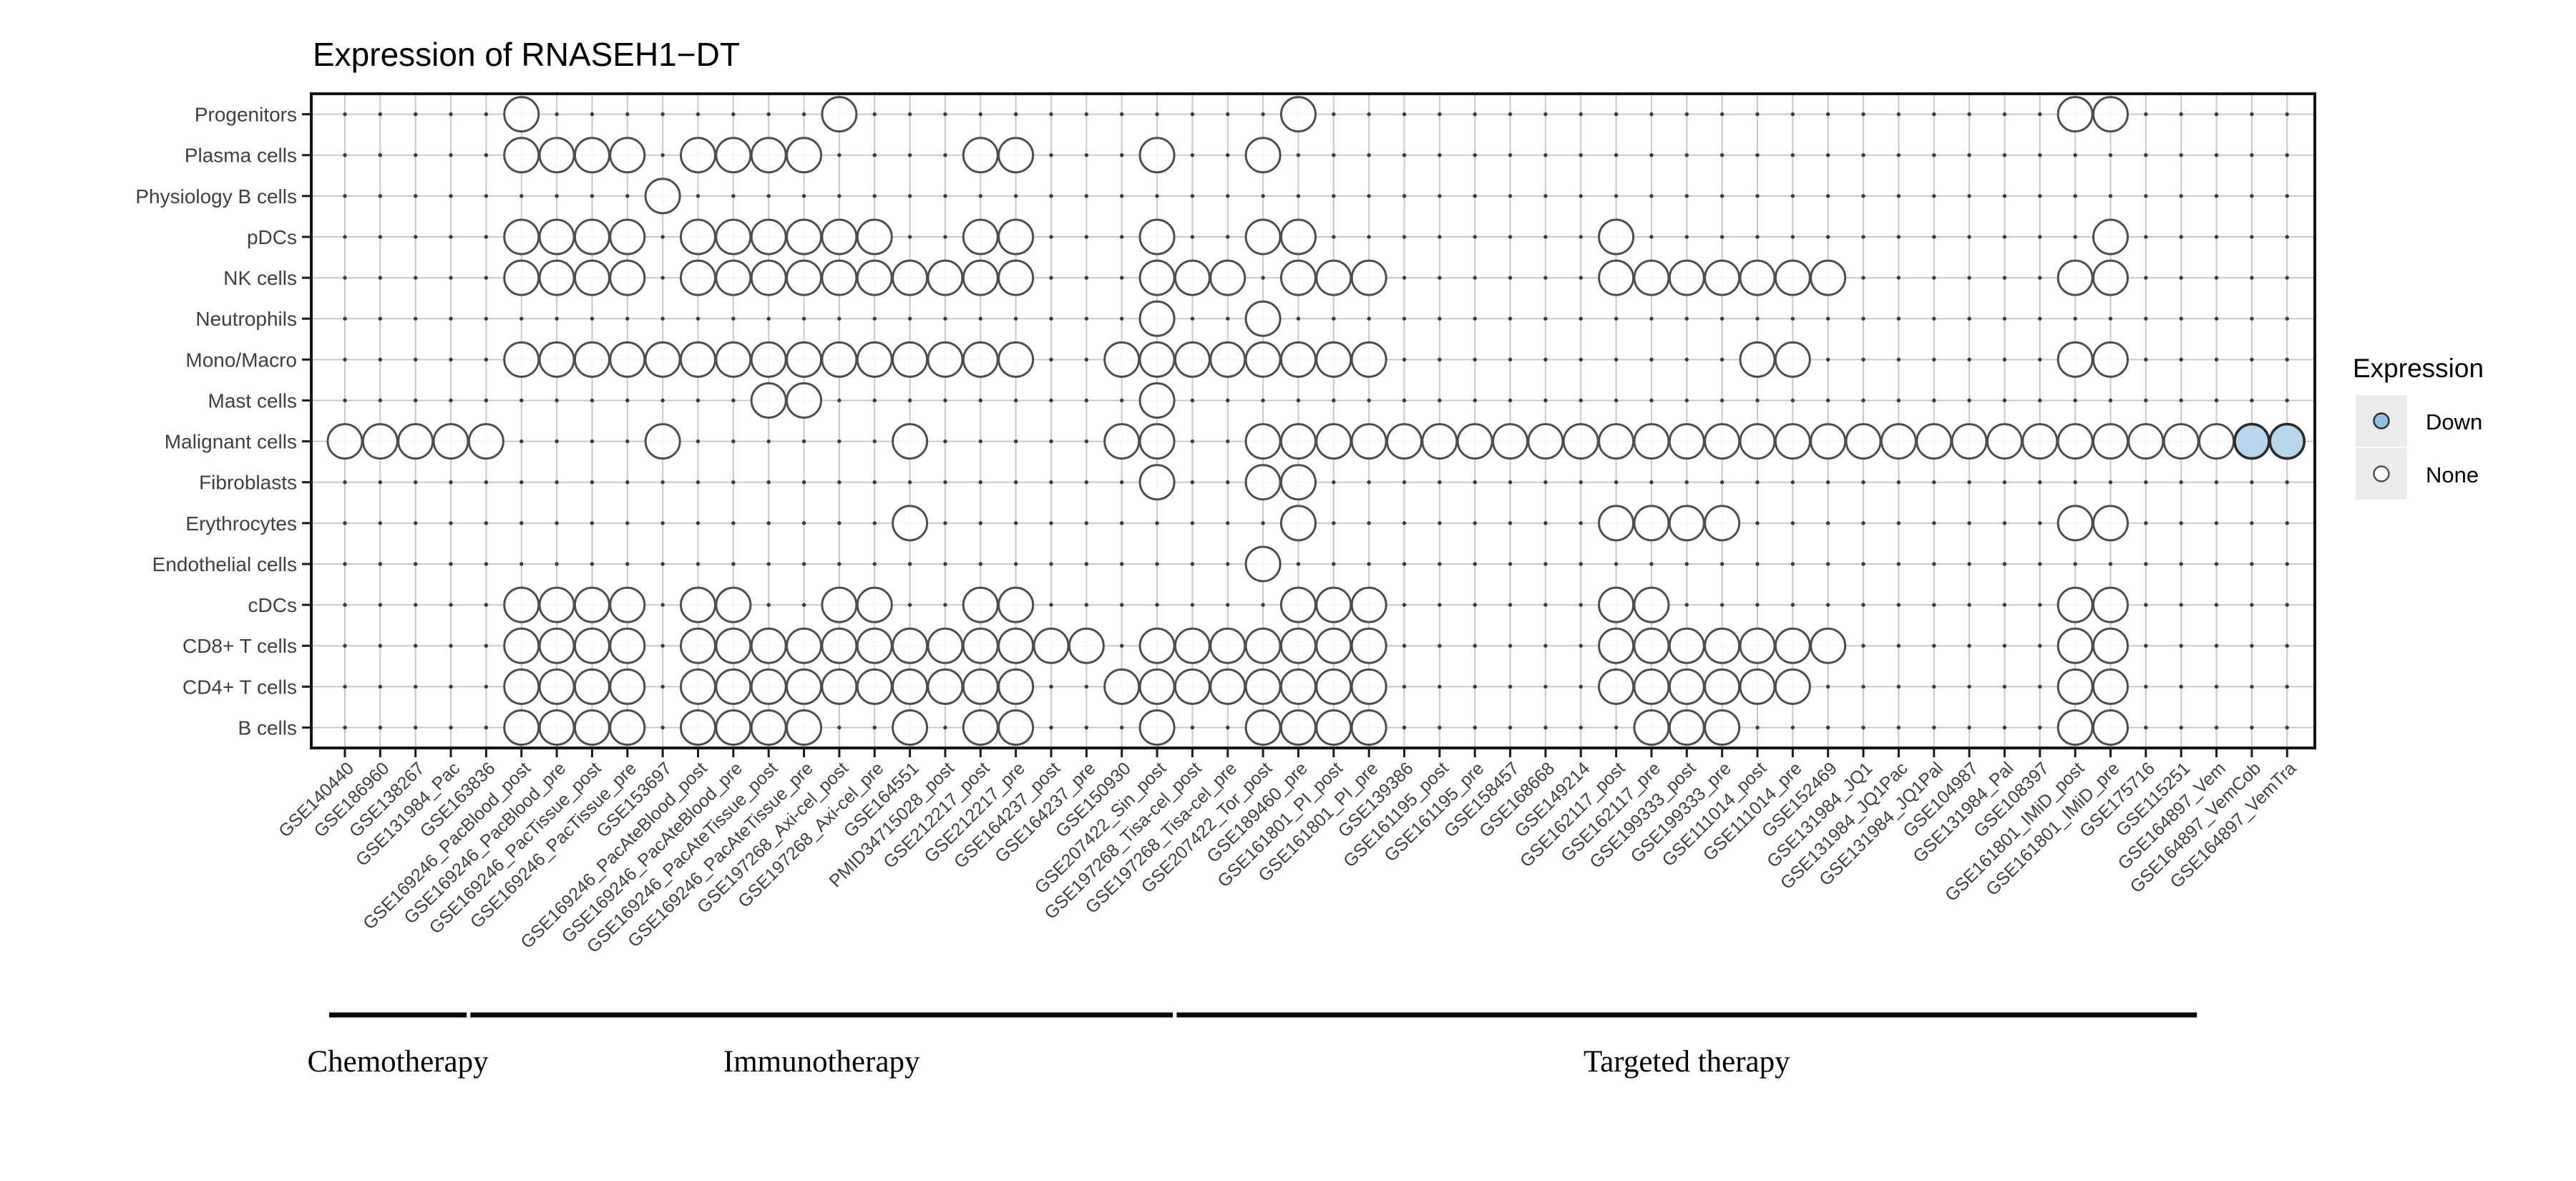  Describe the element at coordinates (224, 564) in the screenshot. I see `y-axis-label: Endothelial cells` at that location.